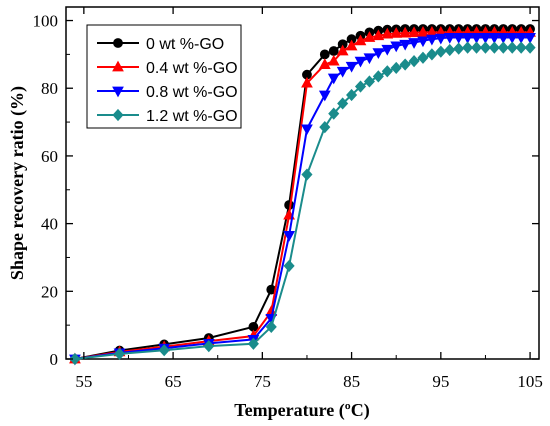  I want to click on y-tick-label: 20, so click(49, 291).